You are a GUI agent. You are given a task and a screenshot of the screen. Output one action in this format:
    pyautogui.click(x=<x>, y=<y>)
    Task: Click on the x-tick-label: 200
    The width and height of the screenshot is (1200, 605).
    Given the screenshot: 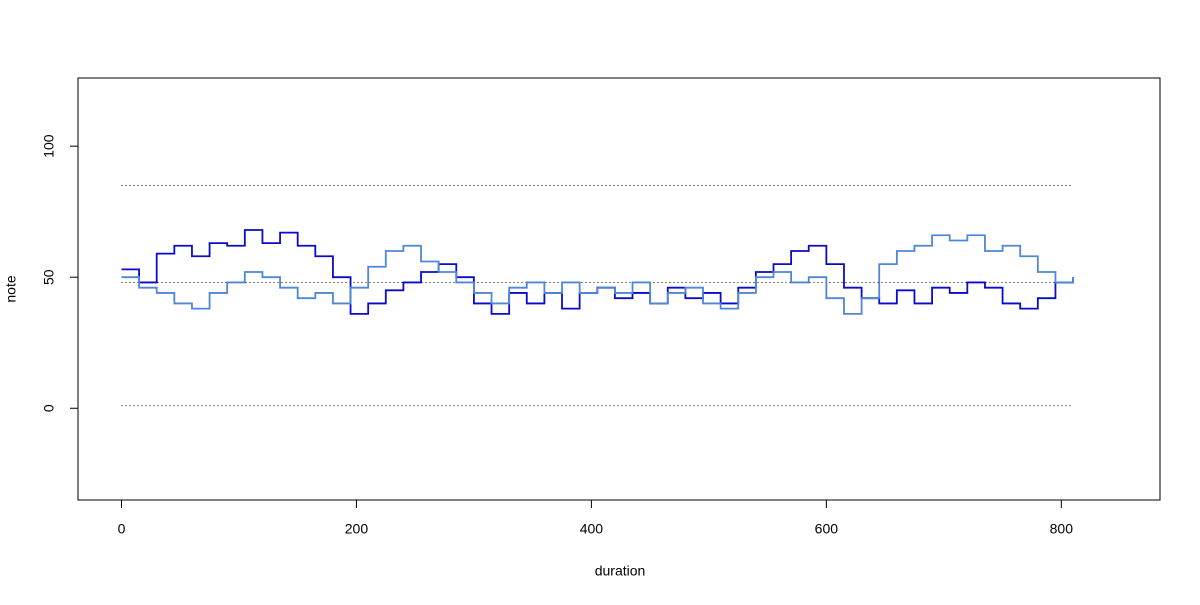 What is the action you would take?
    pyautogui.click(x=357, y=529)
    